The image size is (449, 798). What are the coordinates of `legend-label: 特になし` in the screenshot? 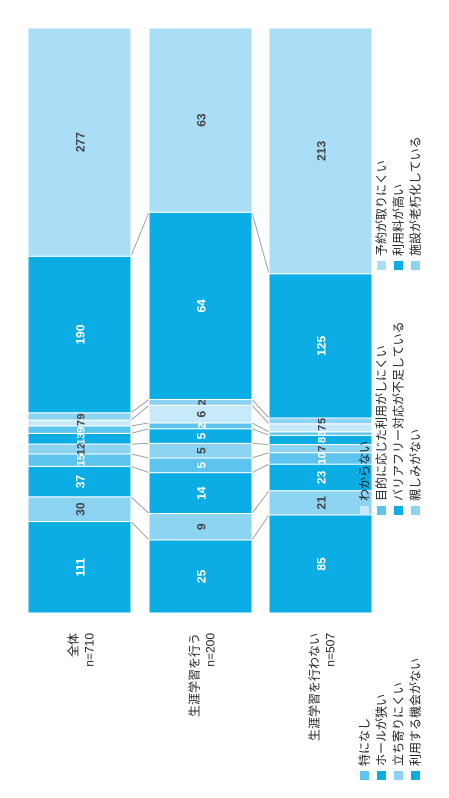 It's located at (364, 742).